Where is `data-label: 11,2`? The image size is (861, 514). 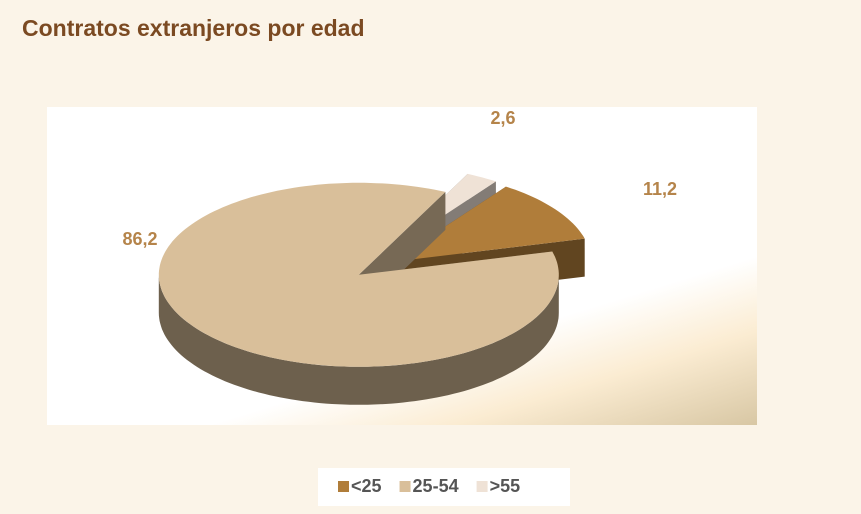
data-label: 11,2 is located at coordinates (660, 189).